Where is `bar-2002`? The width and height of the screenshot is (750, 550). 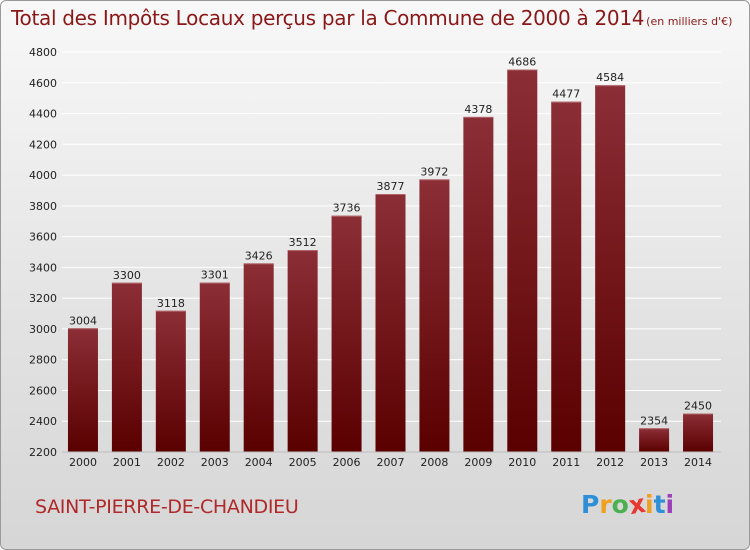
bar-2002 is located at coordinates (170, 381).